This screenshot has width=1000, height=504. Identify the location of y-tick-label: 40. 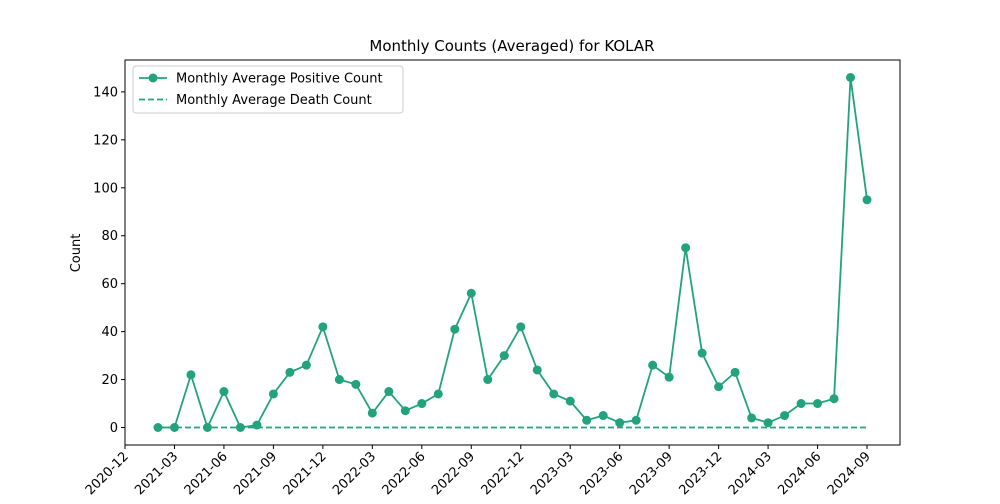
(109, 332).